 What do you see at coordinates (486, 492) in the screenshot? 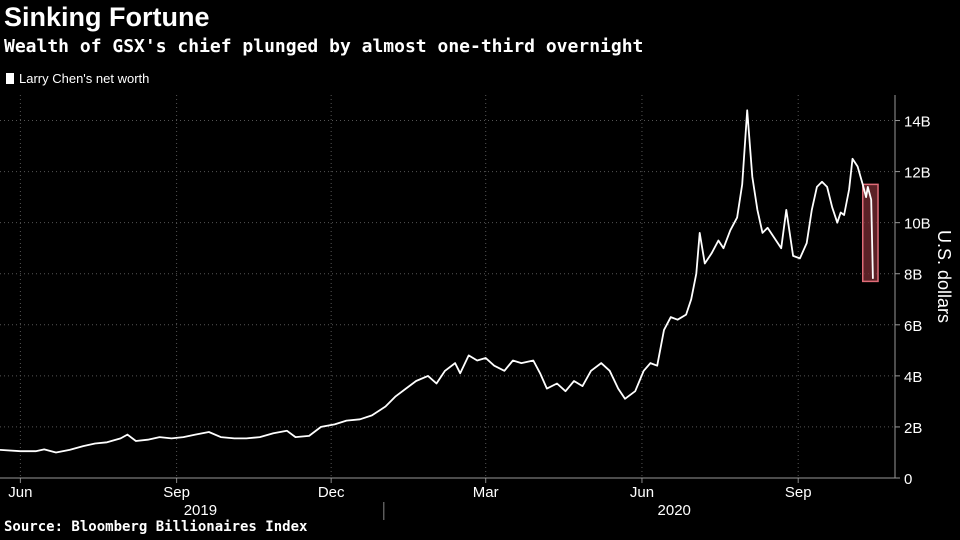
I see `x-tick-label: Mar` at bounding box center [486, 492].